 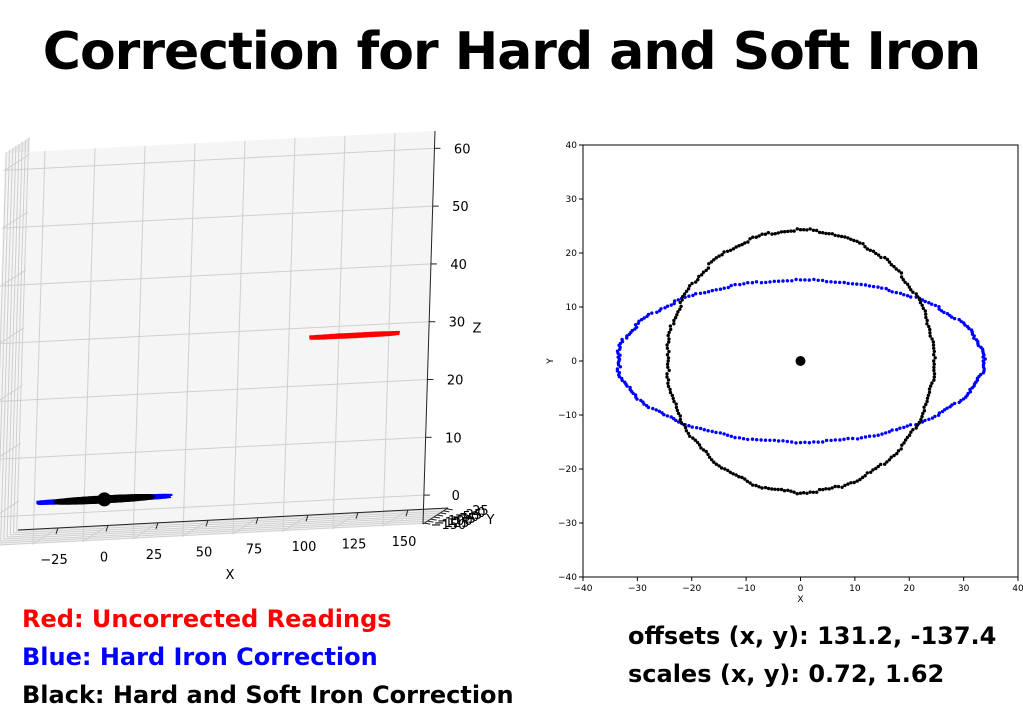 I want to click on y-tick, so click(x=446, y=511).